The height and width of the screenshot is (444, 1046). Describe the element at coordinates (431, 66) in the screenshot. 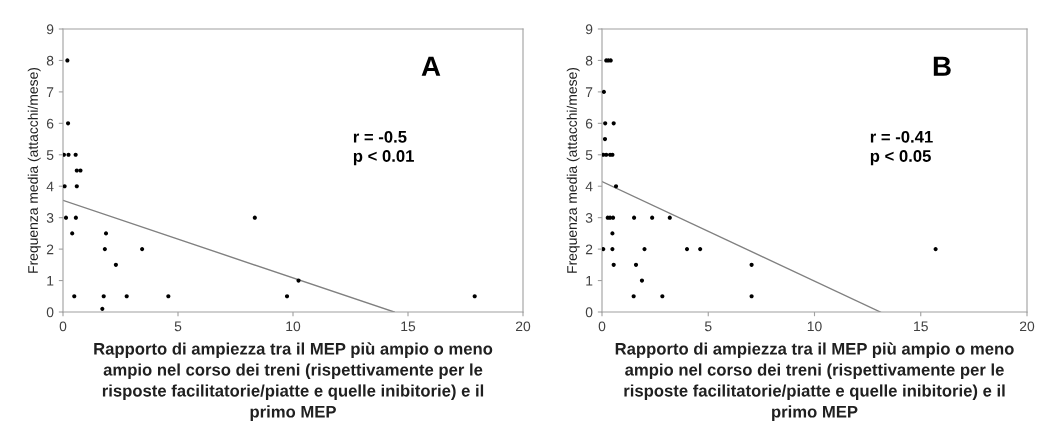

I see `annotation: A` at that location.